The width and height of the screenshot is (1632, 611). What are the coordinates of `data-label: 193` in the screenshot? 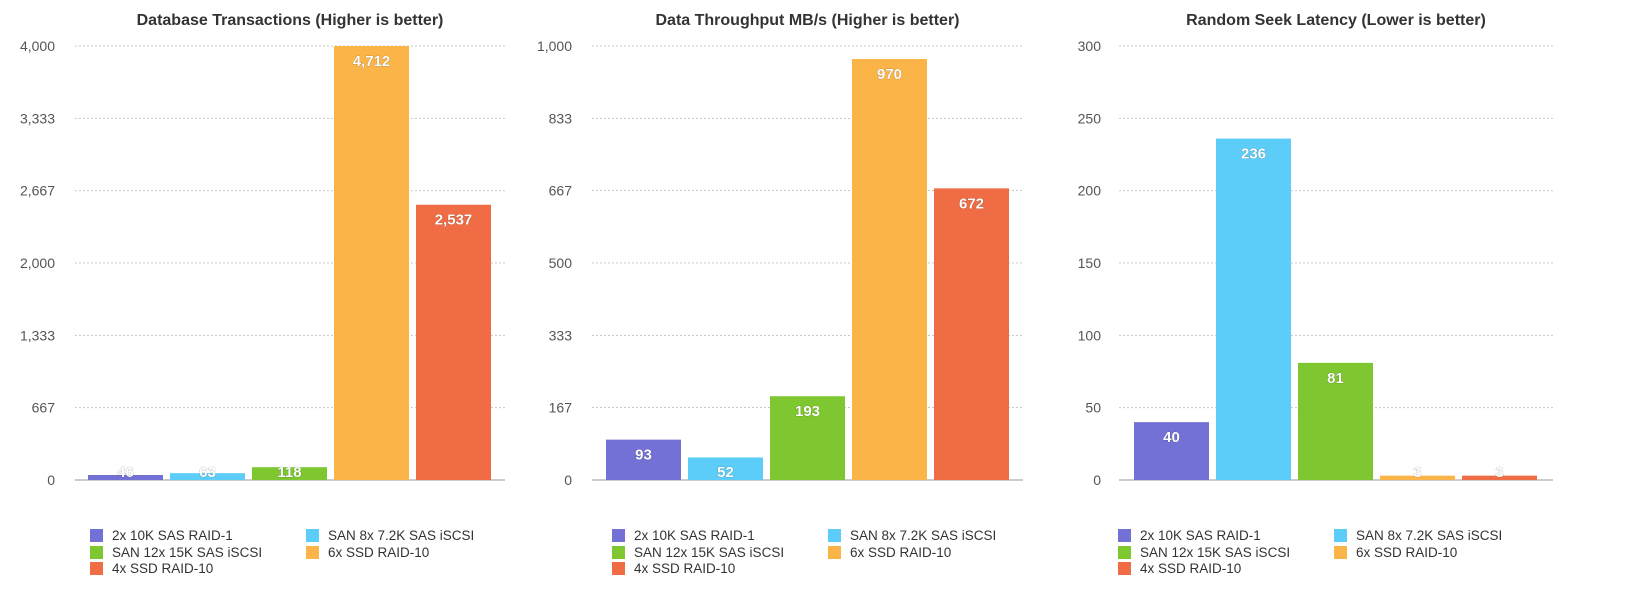 It's located at (807, 411).